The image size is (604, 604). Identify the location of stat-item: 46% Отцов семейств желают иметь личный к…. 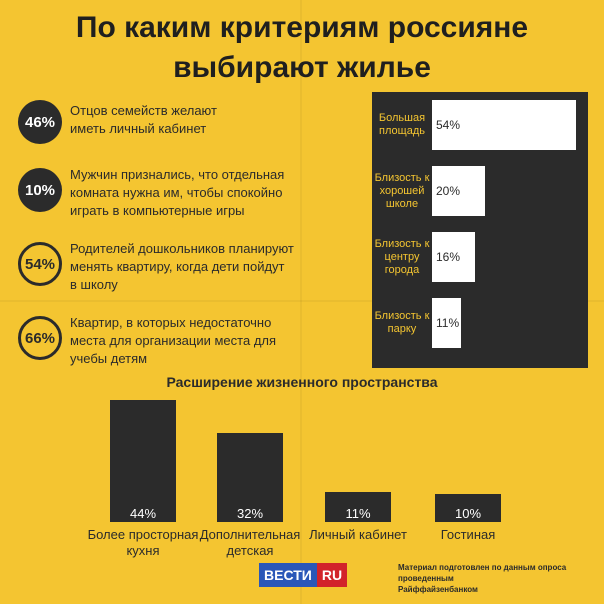
(188, 126).